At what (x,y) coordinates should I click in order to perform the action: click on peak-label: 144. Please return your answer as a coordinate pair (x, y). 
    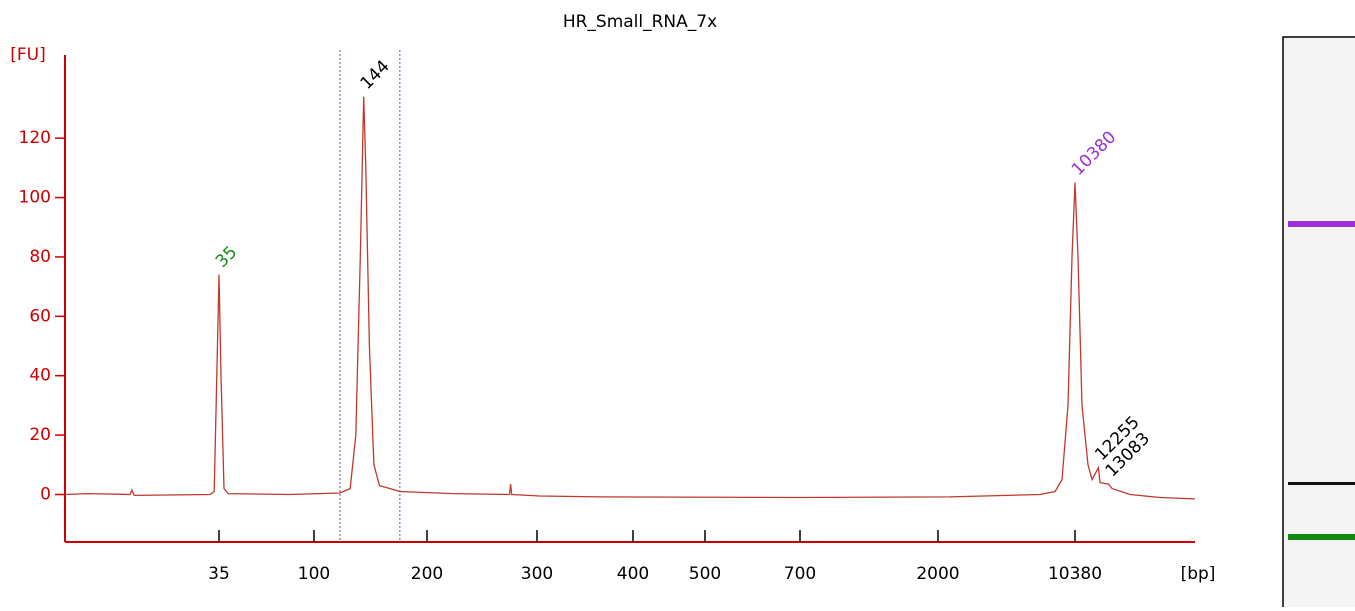
    Looking at the image, I should click on (375, 75).